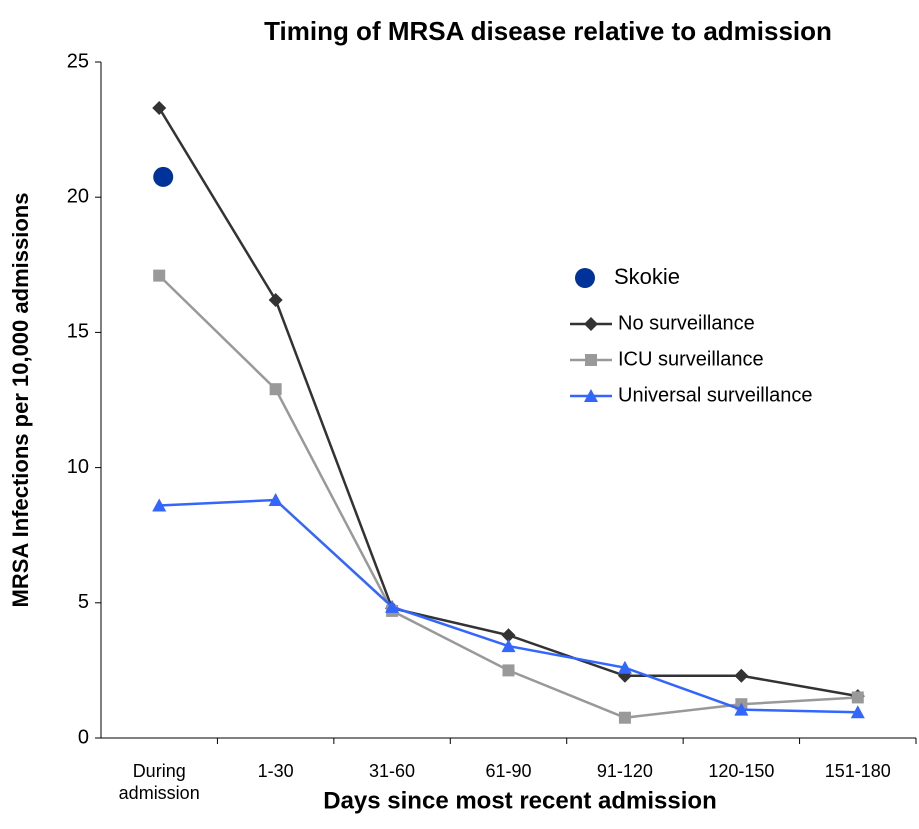 This screenshot has width=919, height=829. Describe the element at coordinates (392, 771) in the screenshot. I see `x-tick-label: 31-60` at that location.